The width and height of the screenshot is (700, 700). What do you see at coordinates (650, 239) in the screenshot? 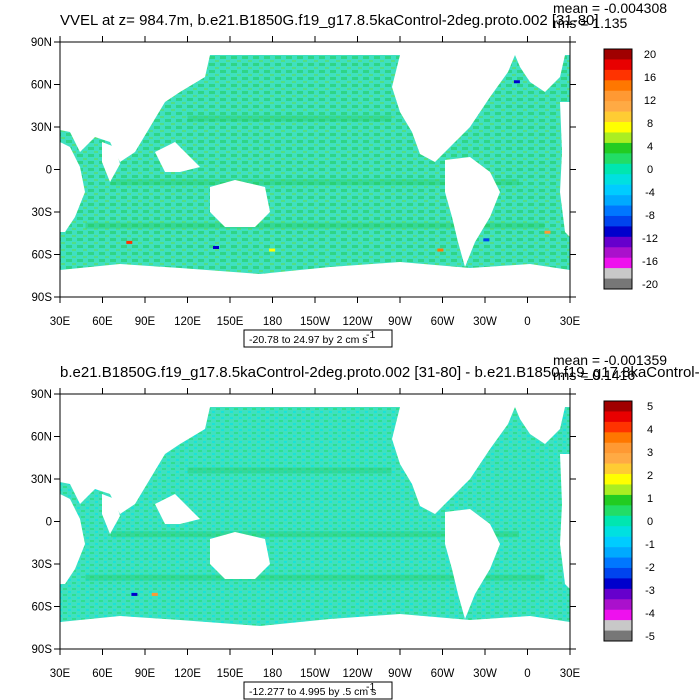
I see `colorbar-label: -12` at bounding box center [650, 239].